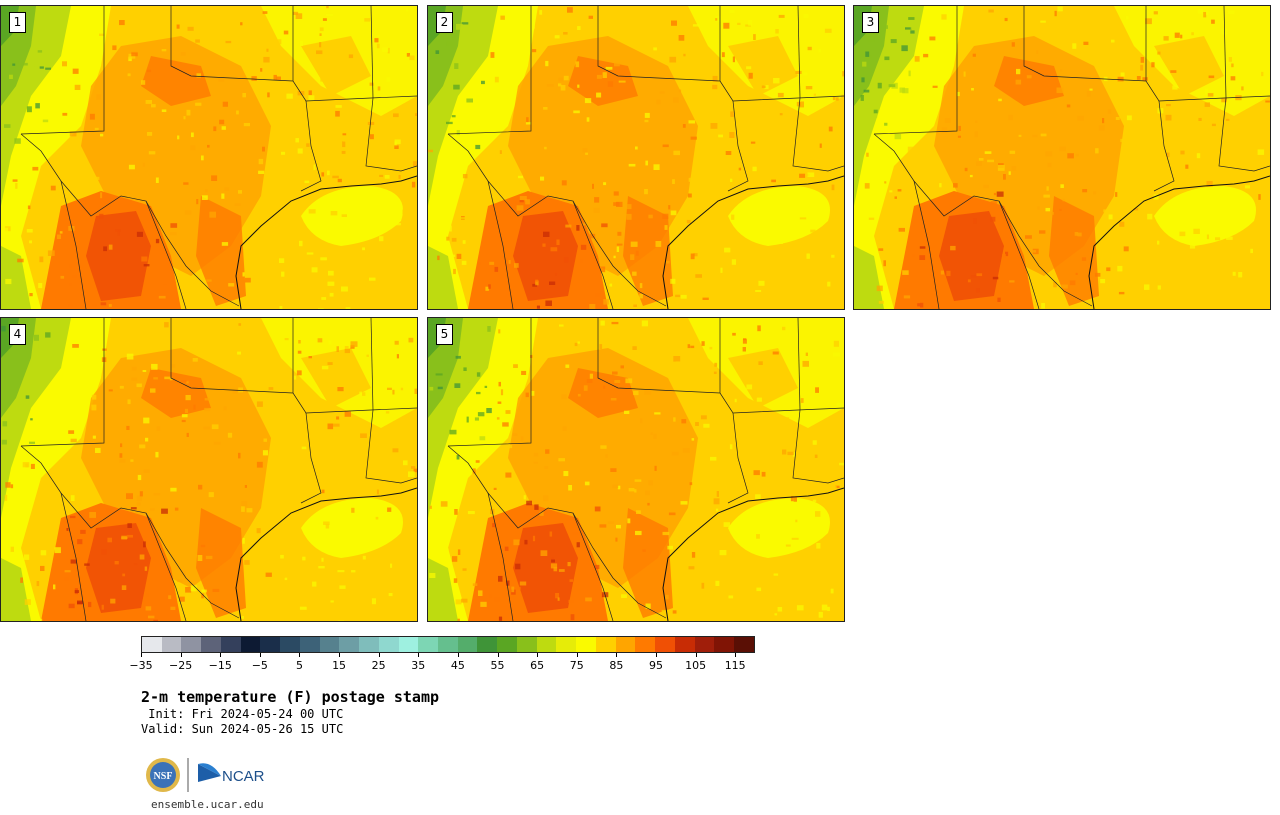  I want to click on member-number-label: 3, so click(870, 22).